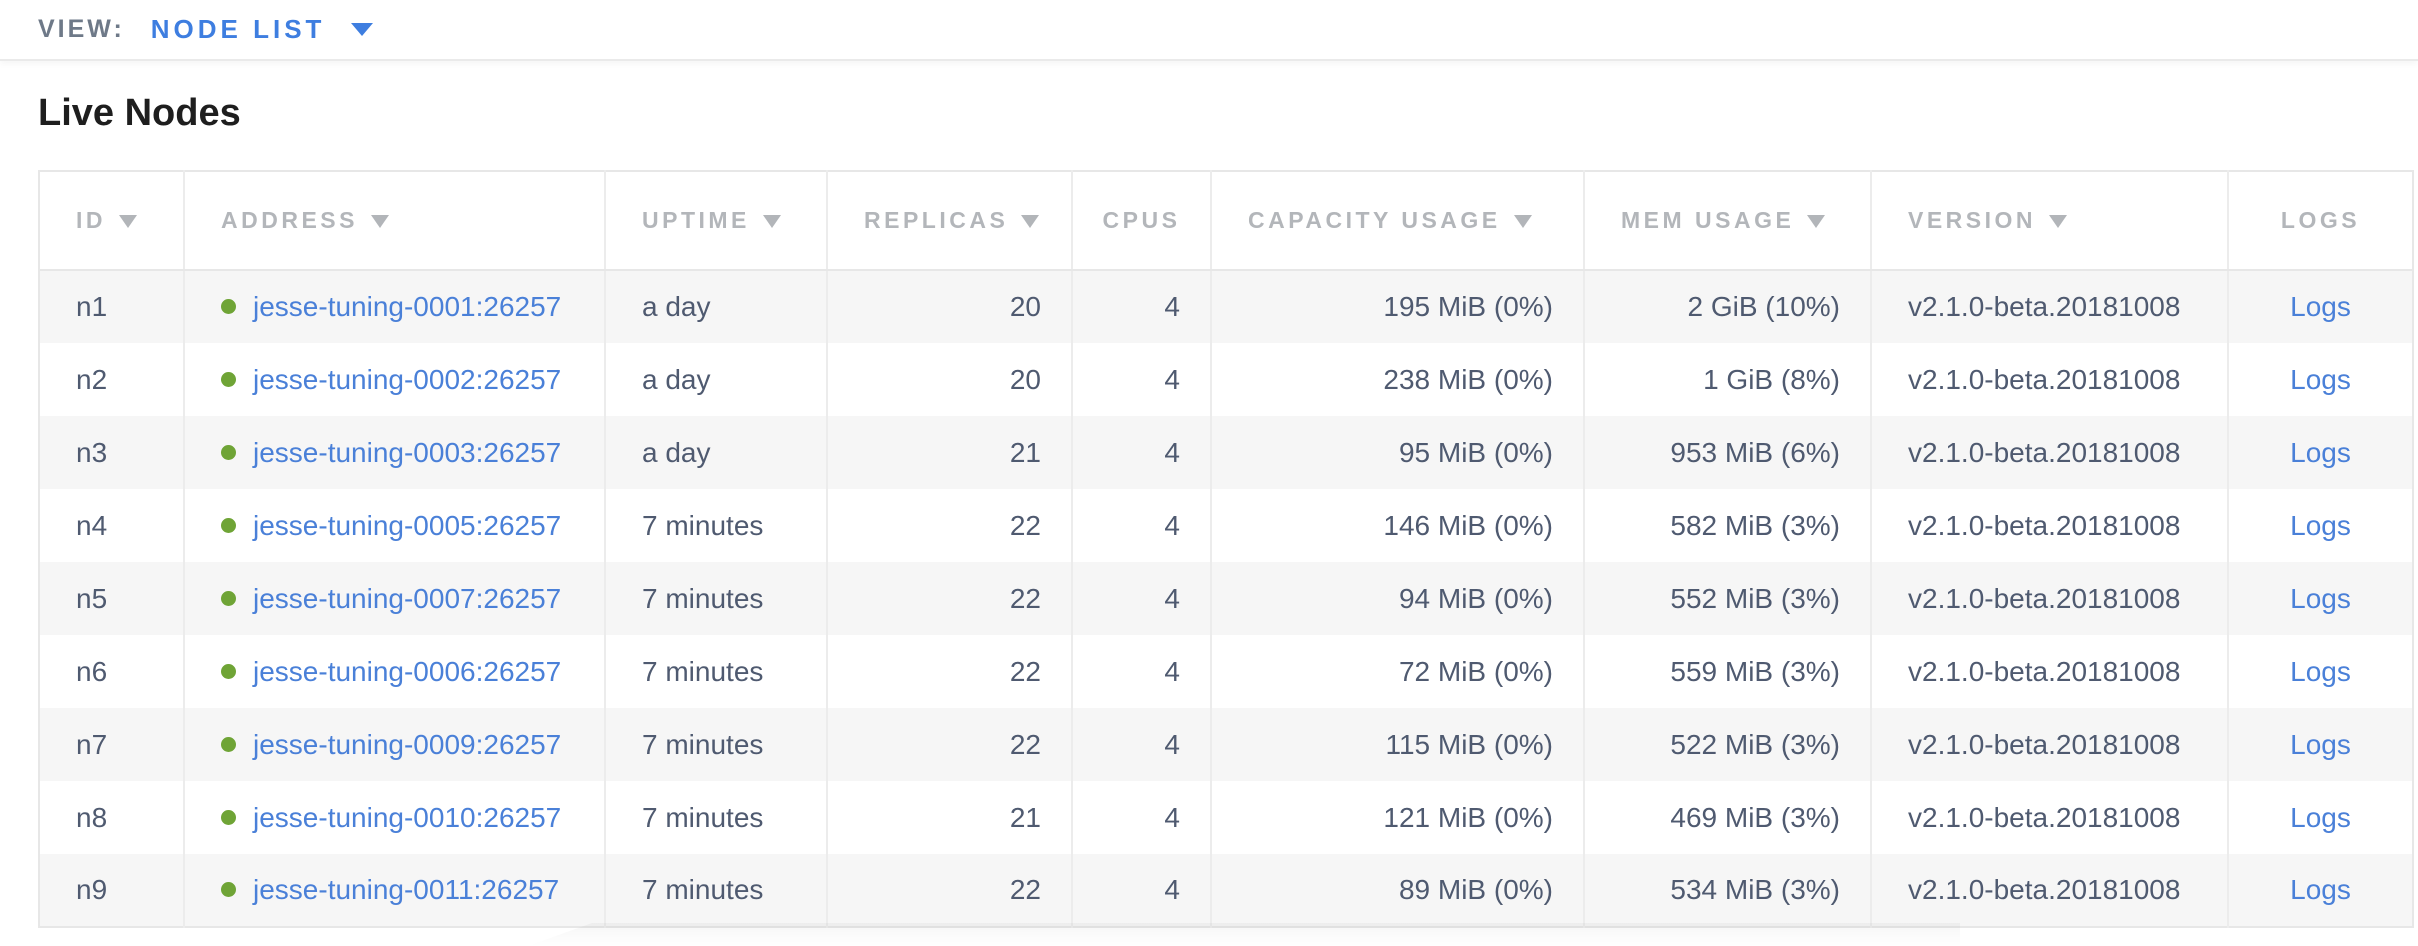  What do you see at coordinates (1972, 220) in the screenshot?
I see `column-header-label: VERSION` at bounding box center [1972, 220].